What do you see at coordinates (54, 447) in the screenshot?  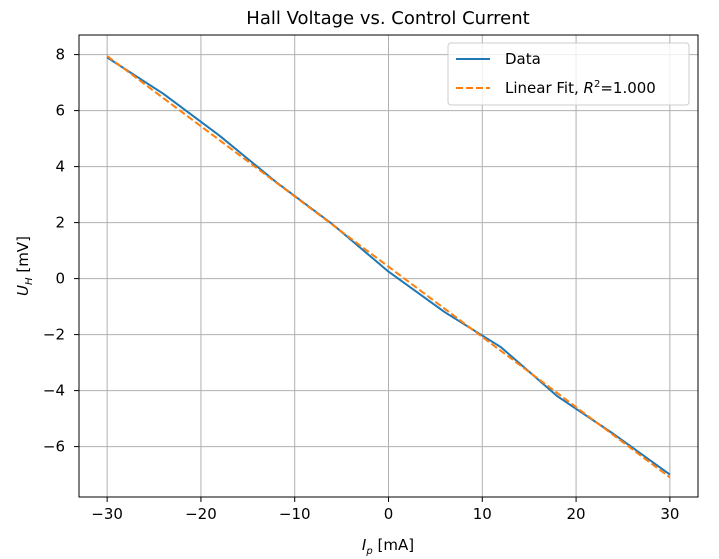 I see `y-tick-label: −6` at bounding box center [54, 447].